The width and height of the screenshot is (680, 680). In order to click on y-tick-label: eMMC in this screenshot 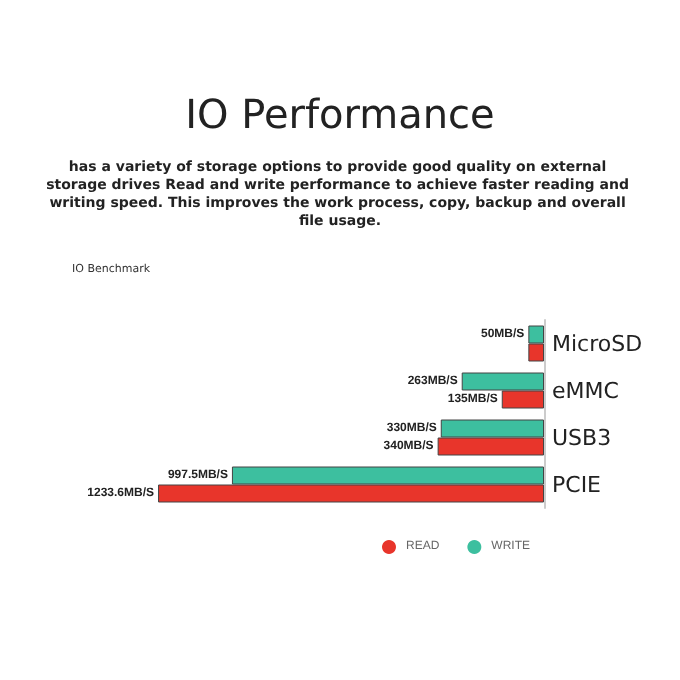, I will do `click(586, 390)`.